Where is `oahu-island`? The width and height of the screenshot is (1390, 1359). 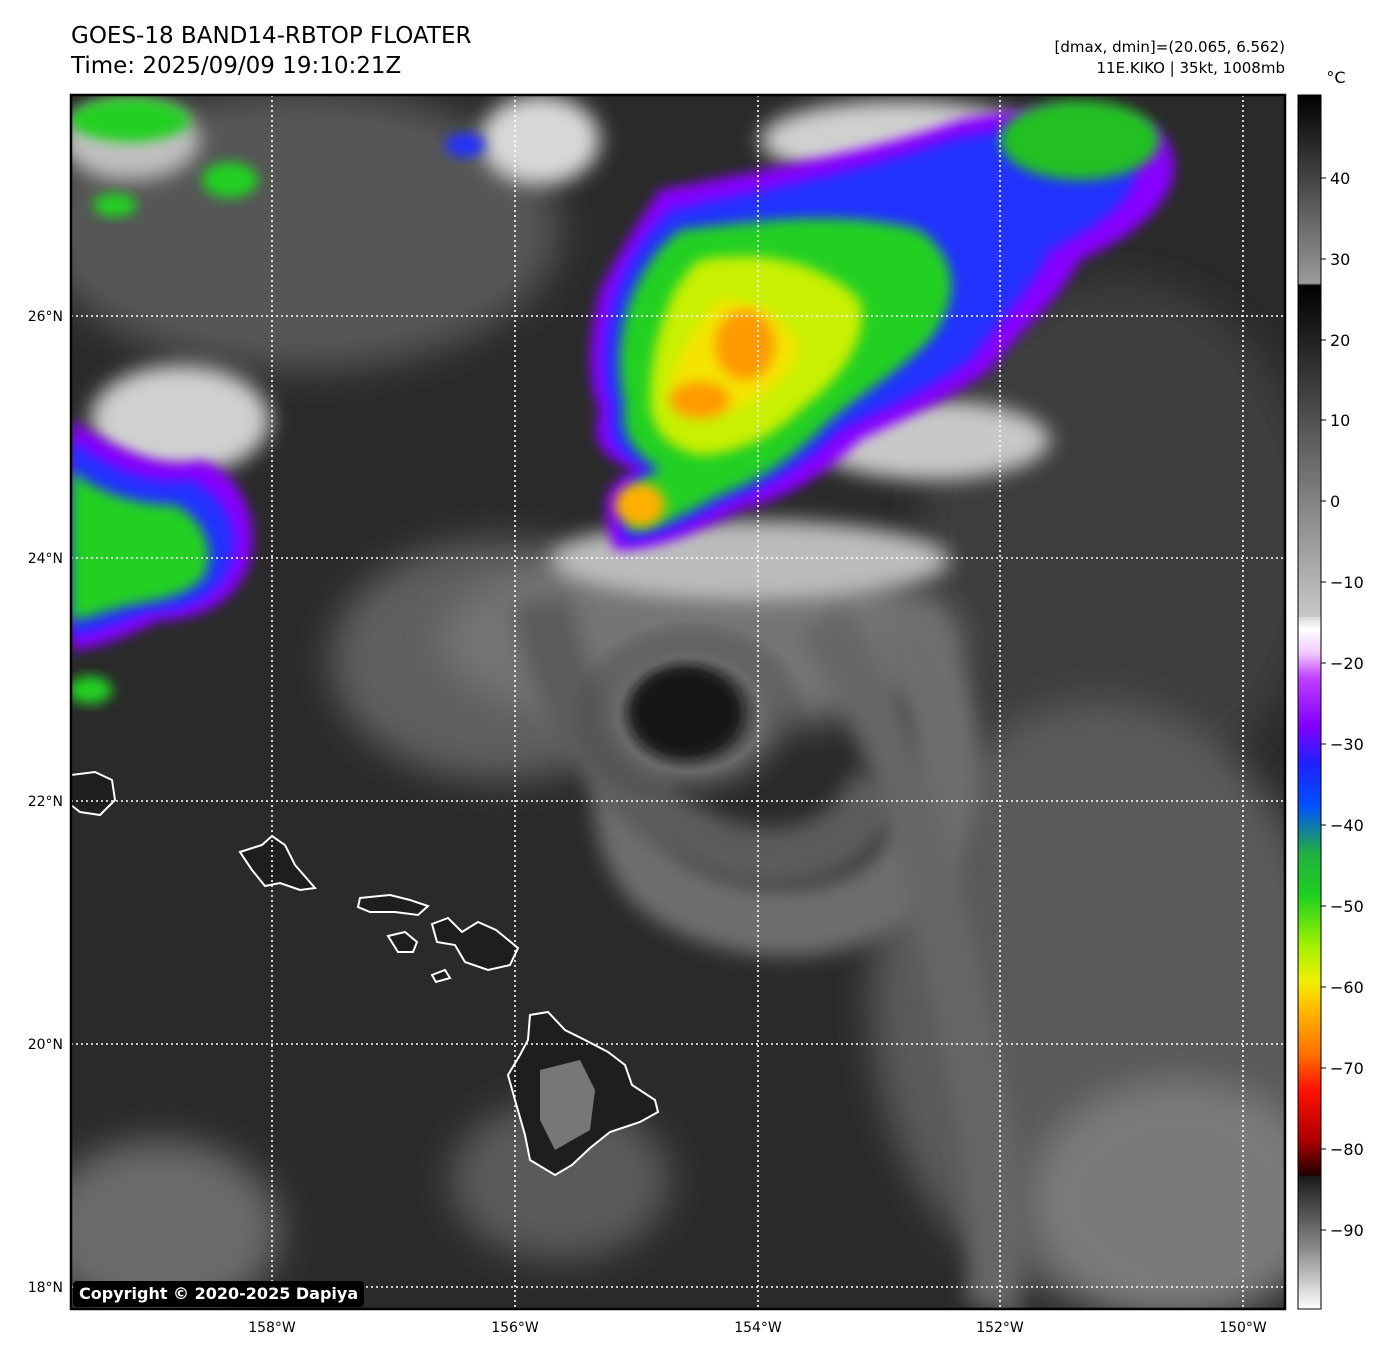 oahu-island is located at coordinates (277, 863).